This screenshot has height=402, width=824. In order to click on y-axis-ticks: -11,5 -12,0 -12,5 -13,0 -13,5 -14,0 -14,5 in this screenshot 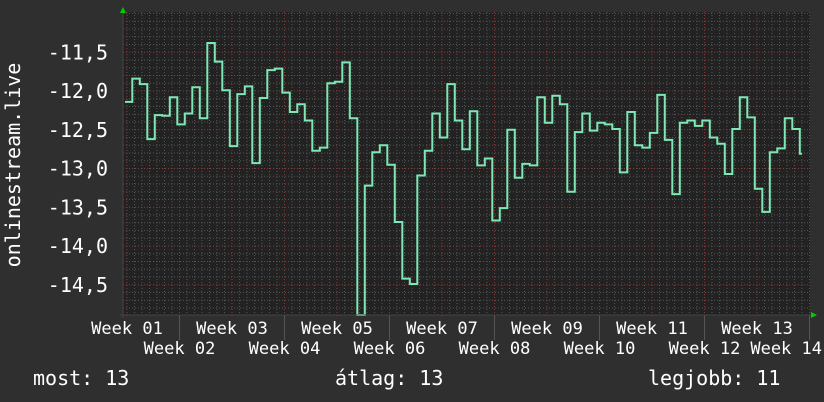, I will do `click(78, 168)`.